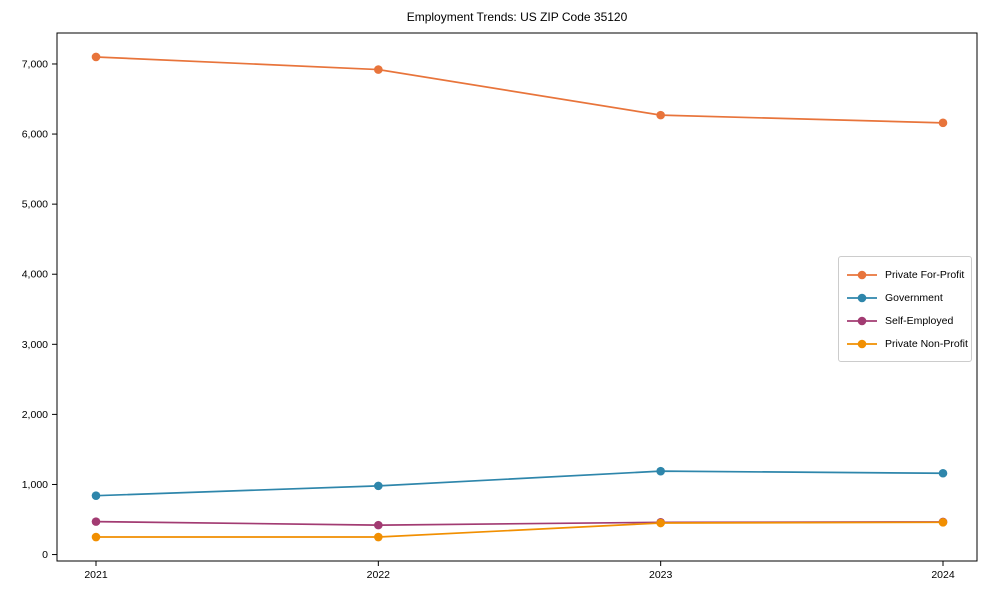 This screenshot has height=600, width=1000. What do you see at coordinates (661, 575) in the screenshot?
I see `x-tick-label: 2023` at bounding box center [661, 575].